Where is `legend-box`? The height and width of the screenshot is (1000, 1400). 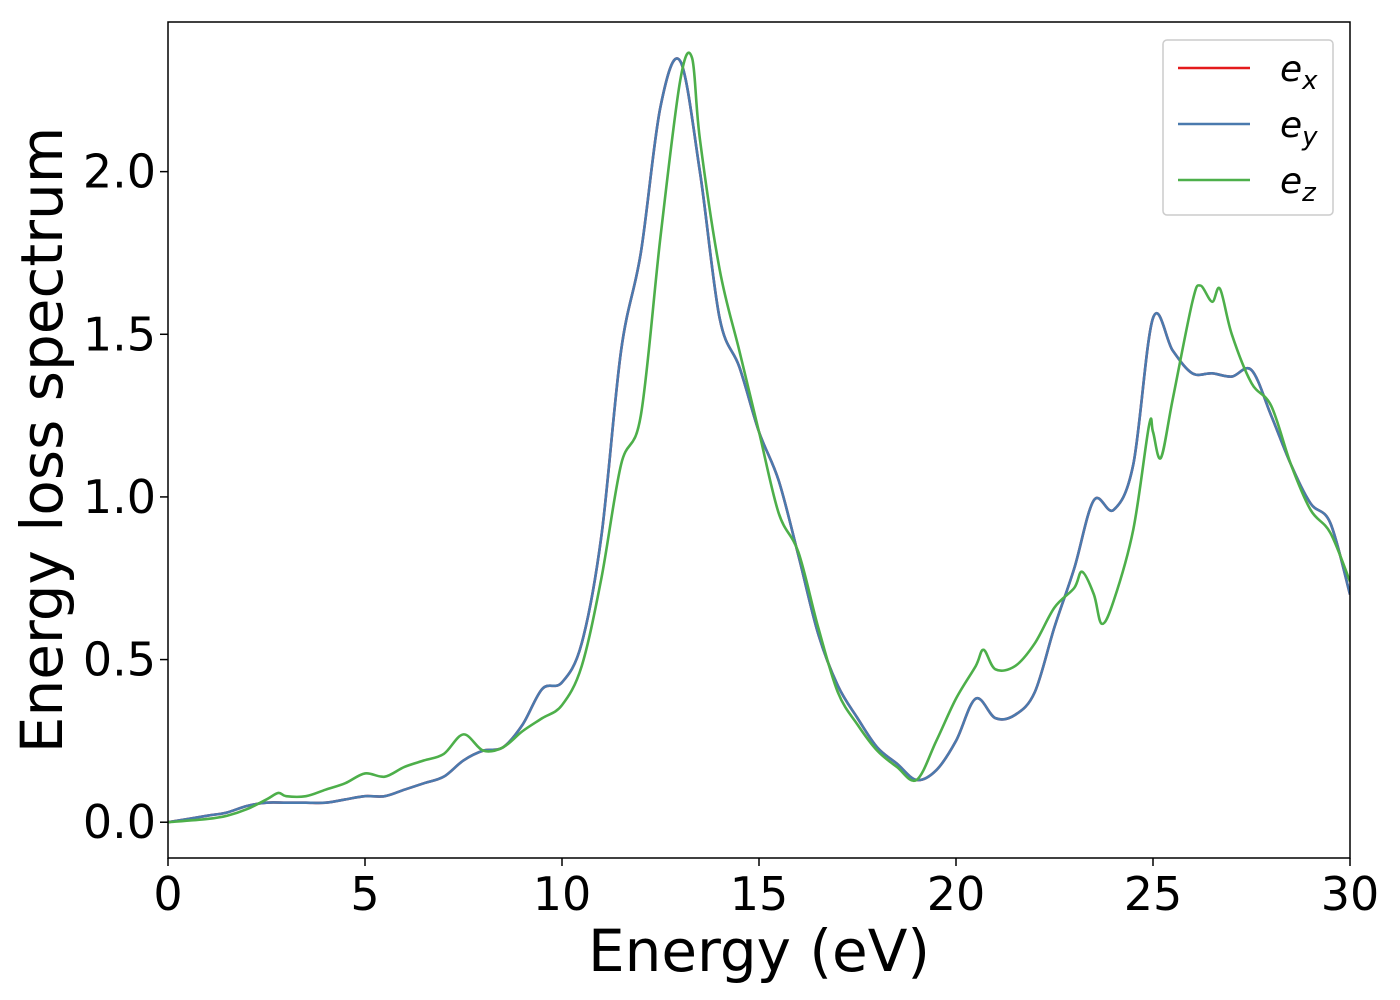
legend-box is located at coordinates (1248, 127).